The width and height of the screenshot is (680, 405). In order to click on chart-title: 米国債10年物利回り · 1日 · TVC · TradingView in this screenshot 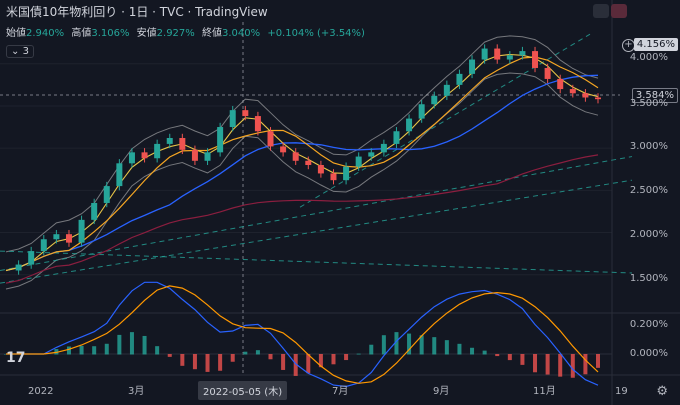, I will do `click(137, 12)`.